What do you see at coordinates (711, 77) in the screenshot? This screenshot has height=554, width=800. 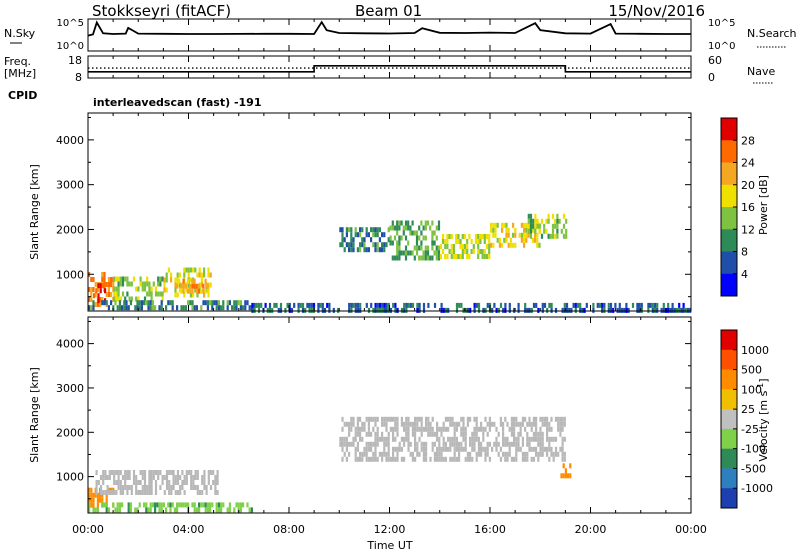 I see `nave-tick-bottom: 0` at bounding box center [711, 77].